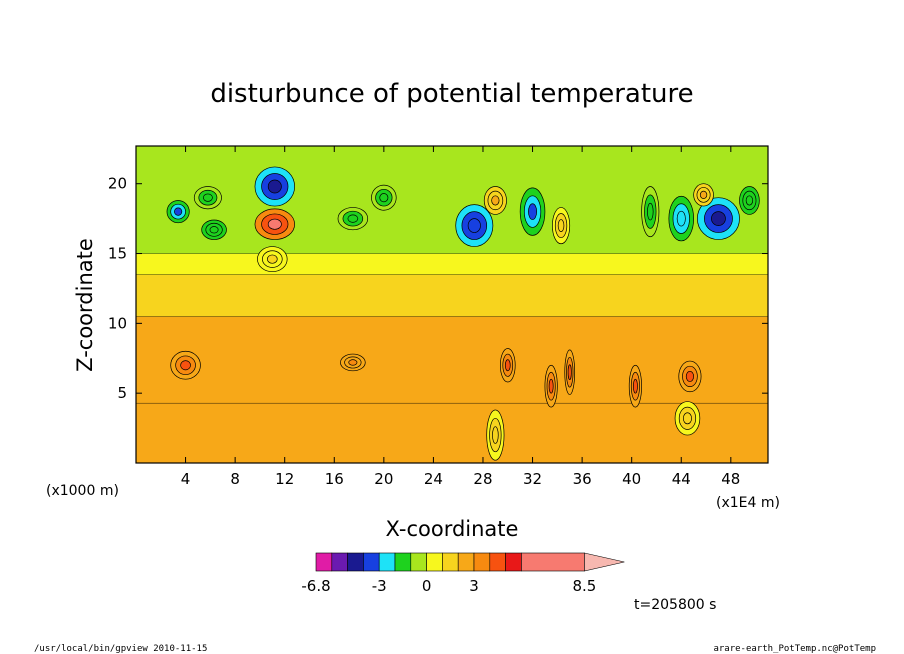 Image resolution: width=904 pixels, height=654 pixels. Describe the element at coordinates (474, 586) in the screenshot. I see `colorbar-label-3: 3` at that location.